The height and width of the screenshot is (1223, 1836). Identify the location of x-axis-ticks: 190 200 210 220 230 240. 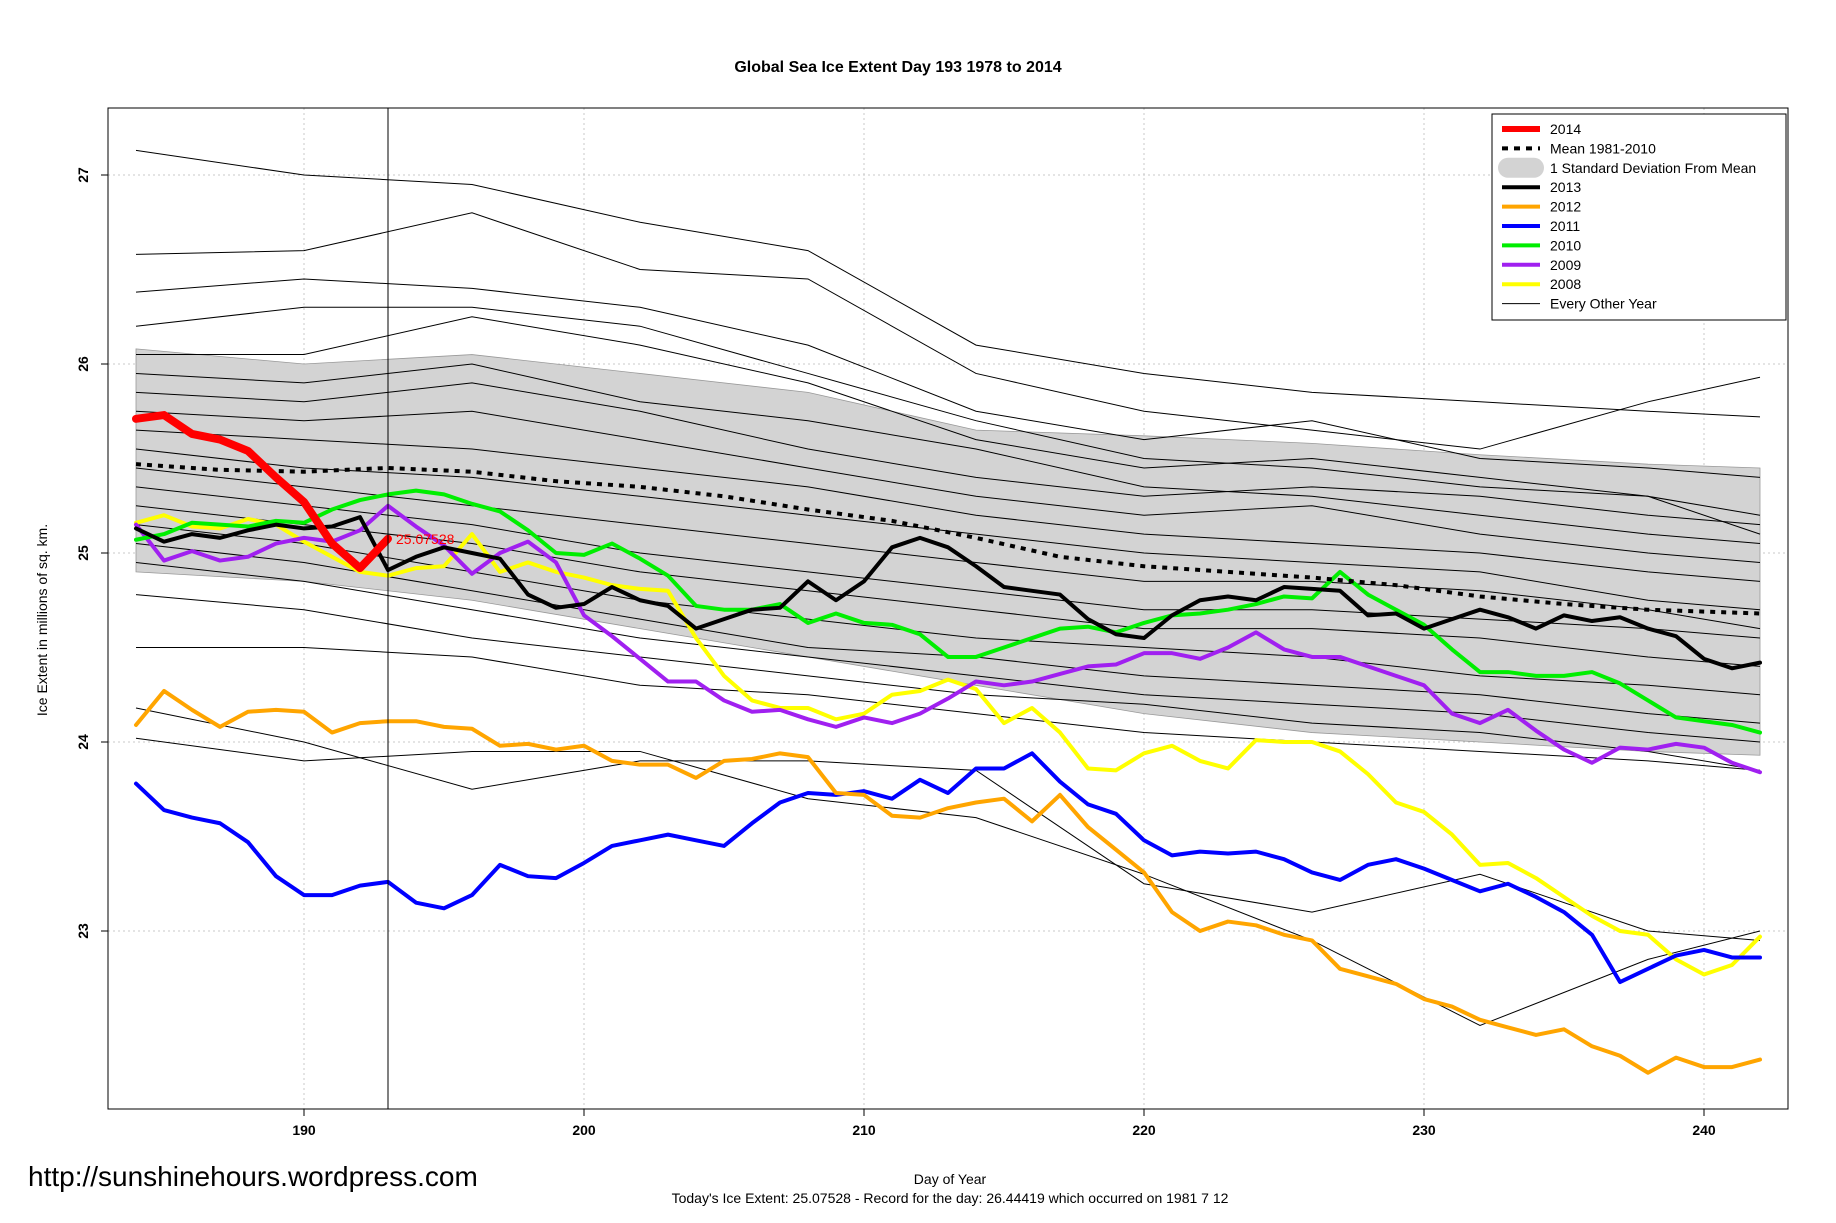
(1004, 1123).